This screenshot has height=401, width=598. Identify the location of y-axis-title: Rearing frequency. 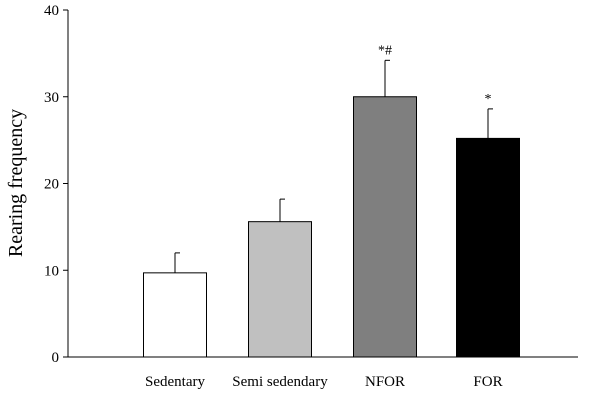
(16, 183).